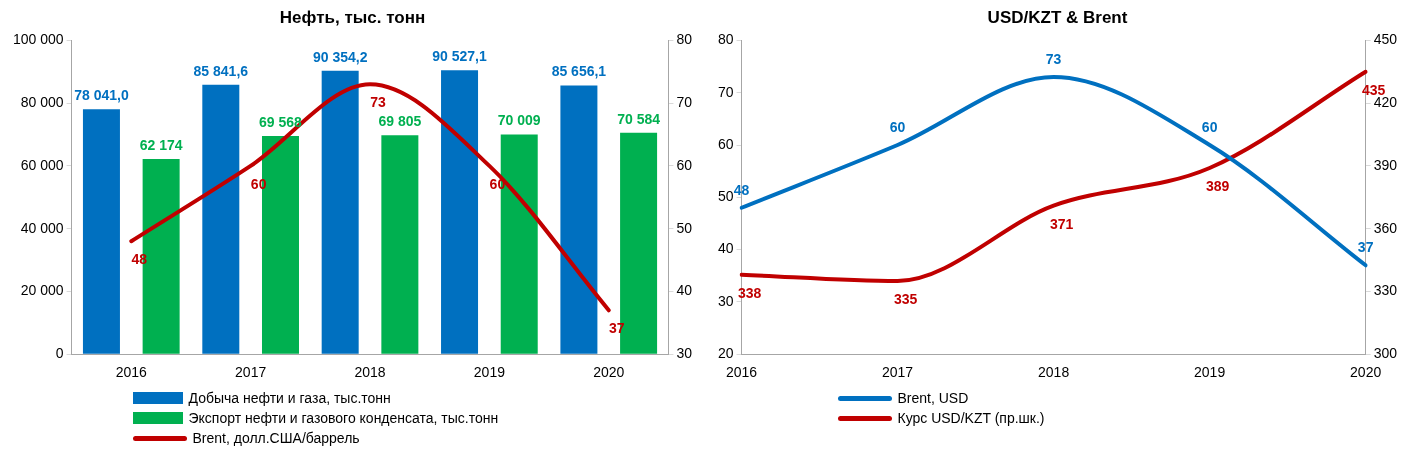 The height and width of the screenshot is (452, 1410). I want to click on chart-title: USD/KZT & Brent, so click(1057, 17).